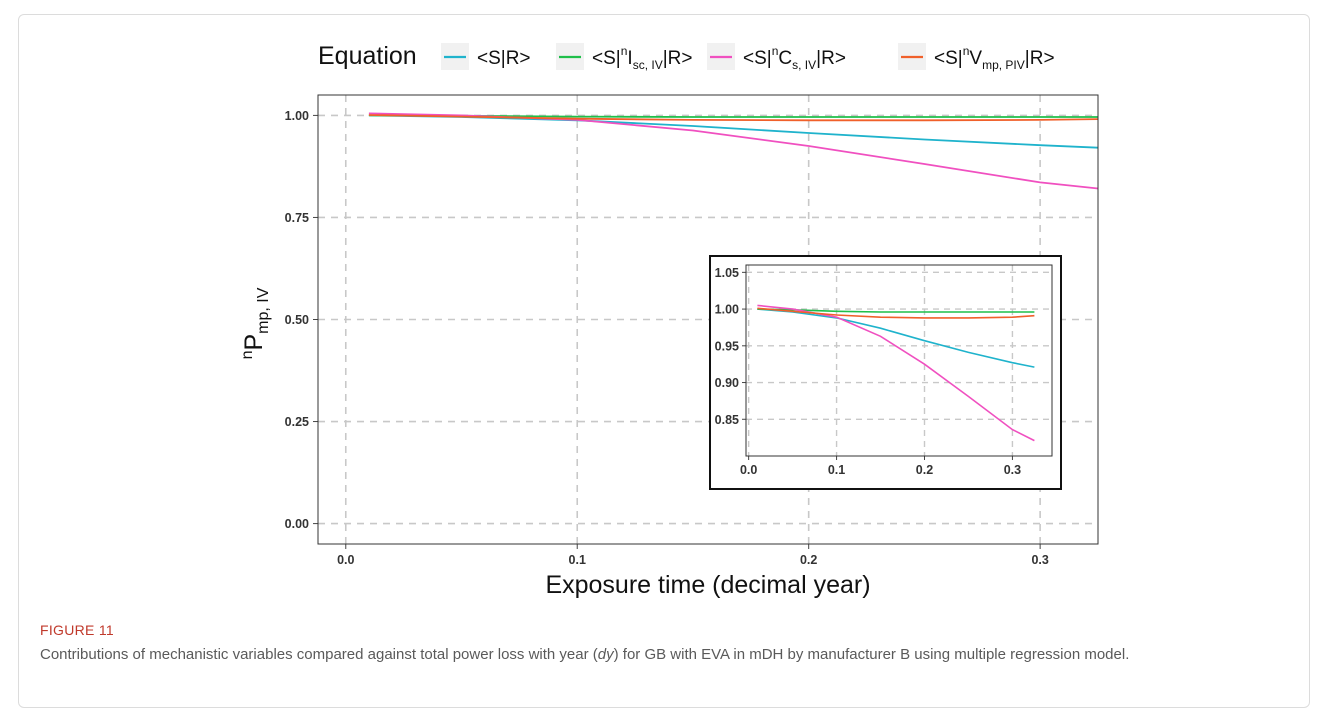 This screenshot has width=1328, height=722. I want to click on y-axis-label: nPmp, IV, so click(255, 323).